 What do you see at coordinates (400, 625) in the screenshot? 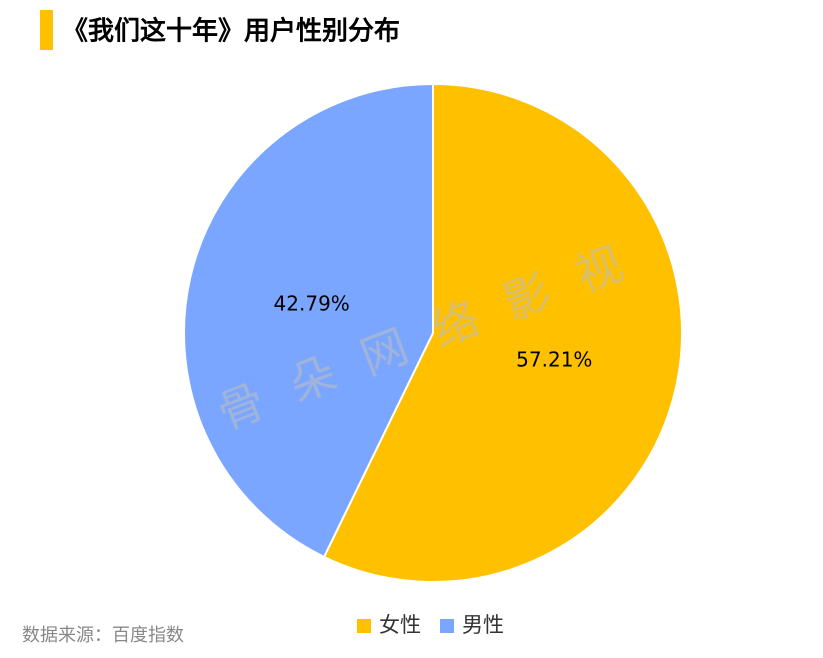
I see `legend-label: 女性` at bounding box center [400, 625].